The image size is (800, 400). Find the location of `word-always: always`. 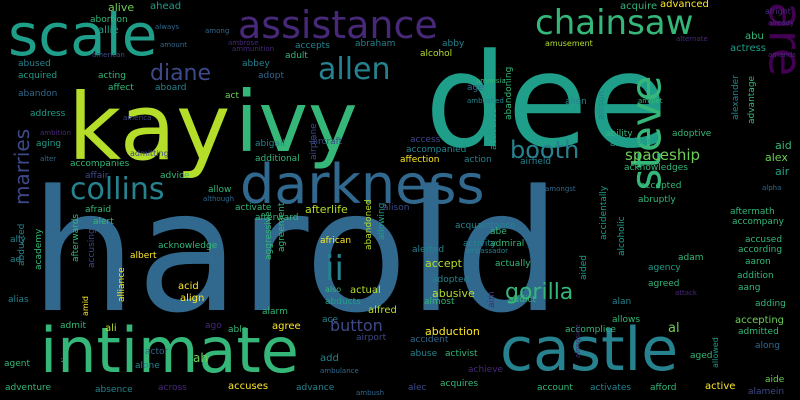

word-always: always is located at coordinates (167, 27).